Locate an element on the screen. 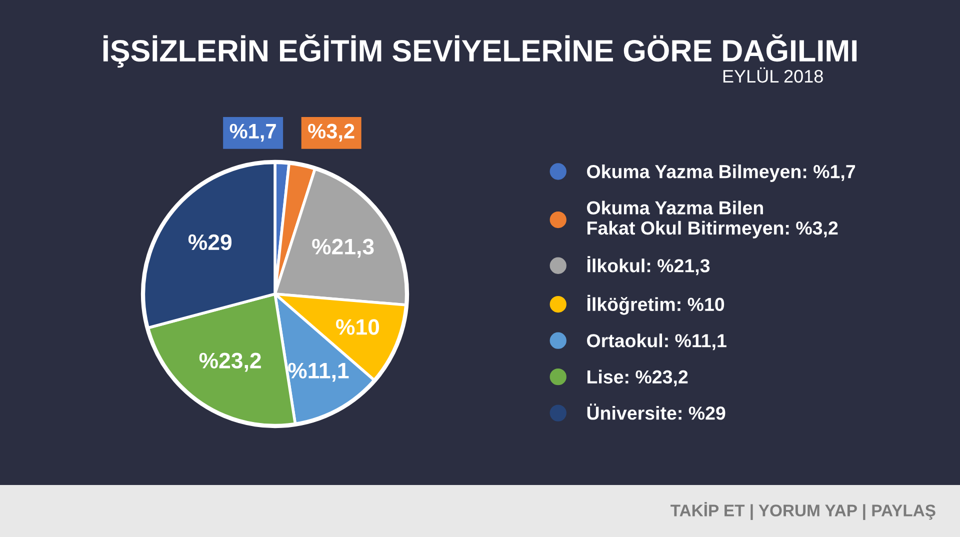 The width and height of the screenshot is (960, 537). legend-label: Üniversite: %29 is located at coordinates (656, 412).